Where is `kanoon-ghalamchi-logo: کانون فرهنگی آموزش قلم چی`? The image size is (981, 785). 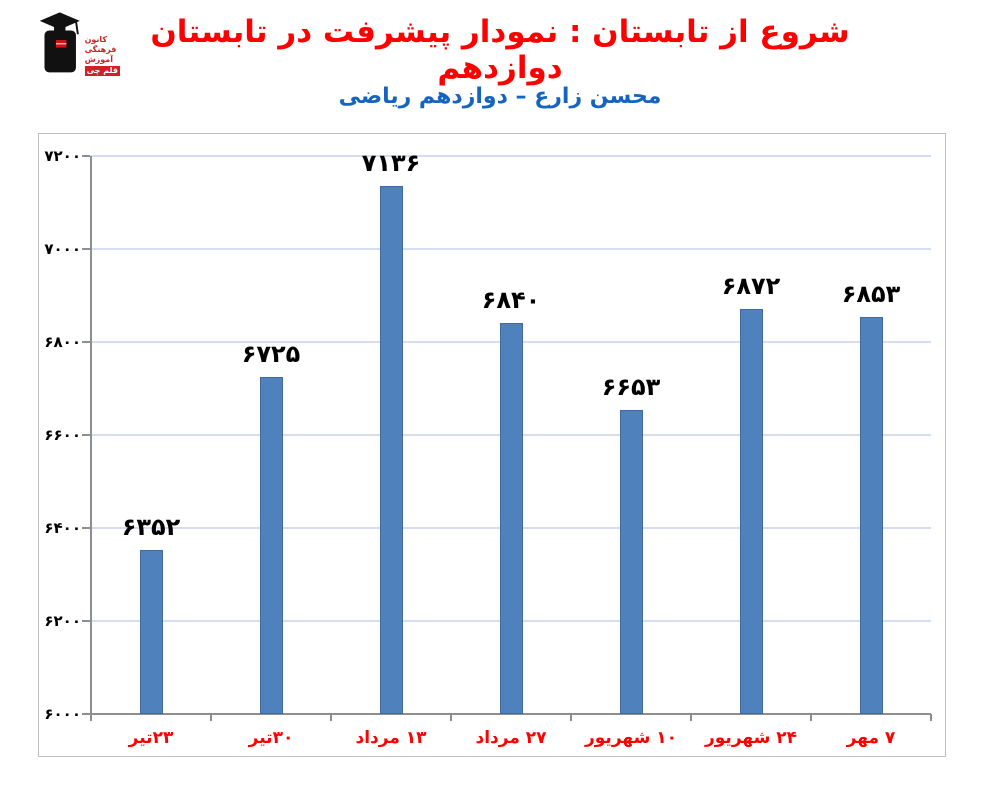 kanoon-ghalamchi-logo: کانون فرهنگی آموزش قلم چی is located at coordinates (77, 40).